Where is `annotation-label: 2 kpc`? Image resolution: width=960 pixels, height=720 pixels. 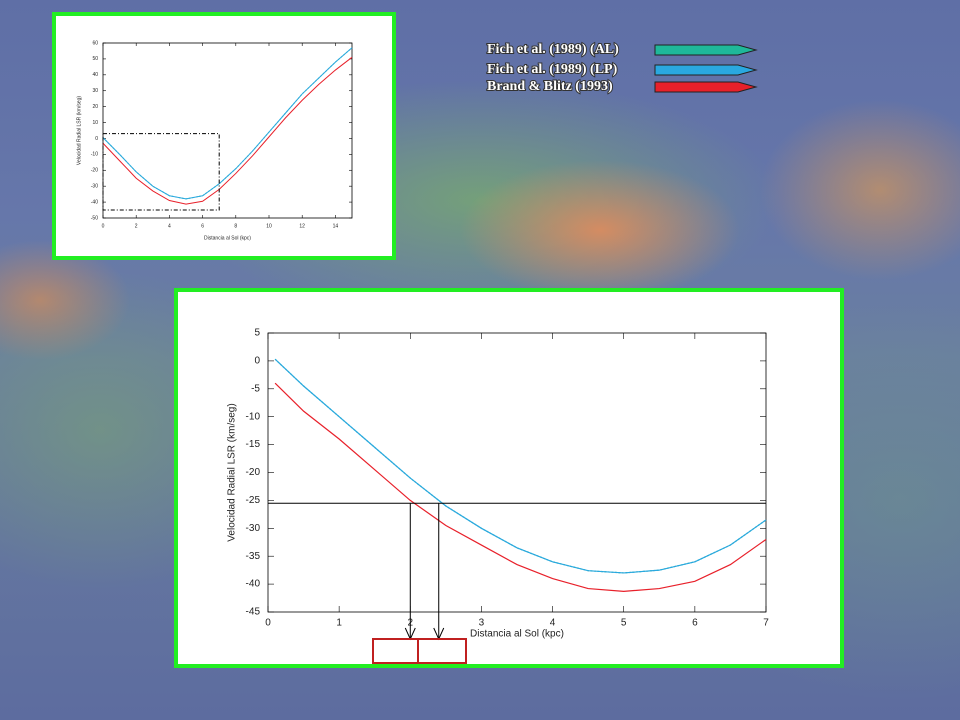 annotation-label: 2 kpc is located at coordinates (395, 651).